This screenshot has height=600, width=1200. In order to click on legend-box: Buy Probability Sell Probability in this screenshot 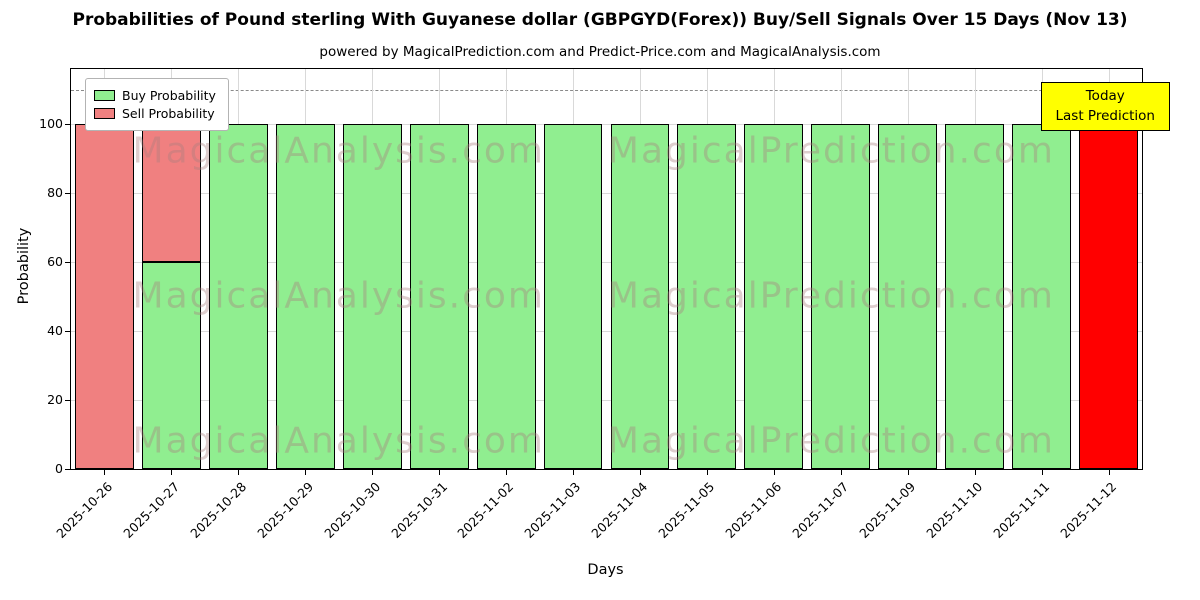, I will do `click(157, 104)`.